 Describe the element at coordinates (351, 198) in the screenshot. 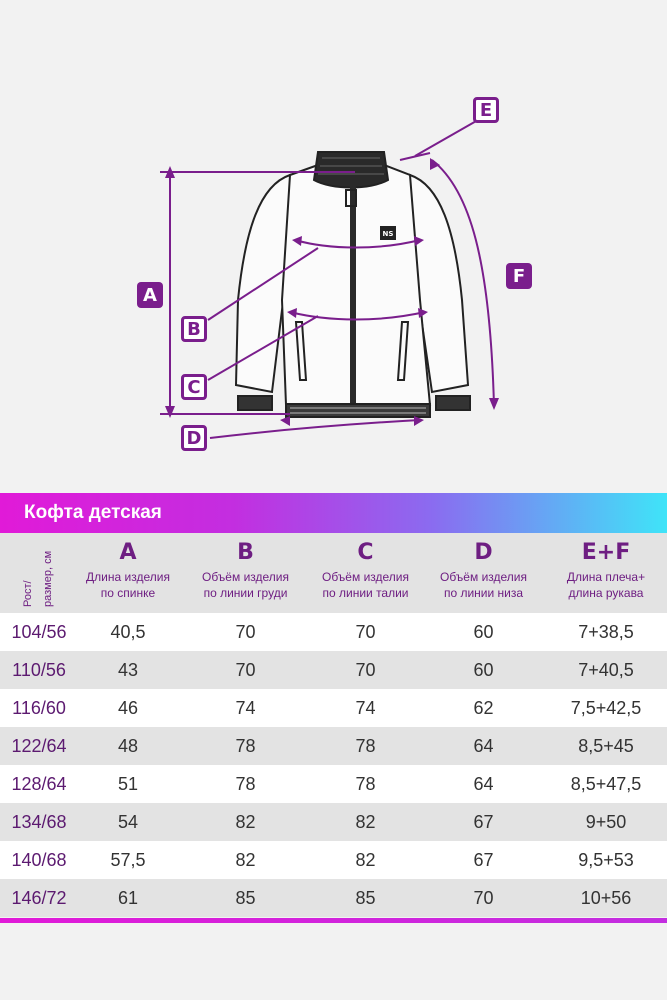

I see `zipper-pull` at that location.